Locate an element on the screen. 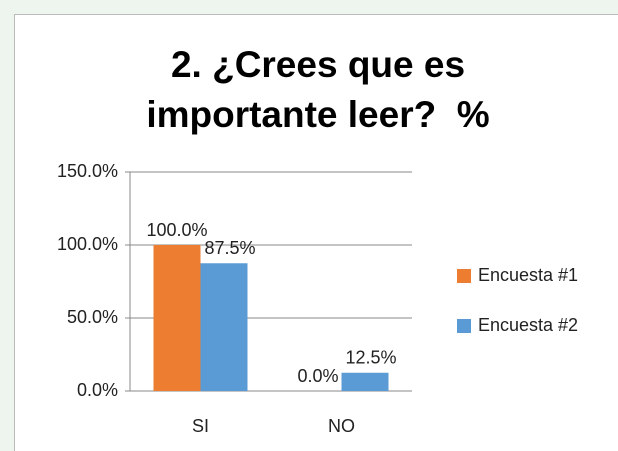  x-tick-label: NO is located at coordinates (341, 426).